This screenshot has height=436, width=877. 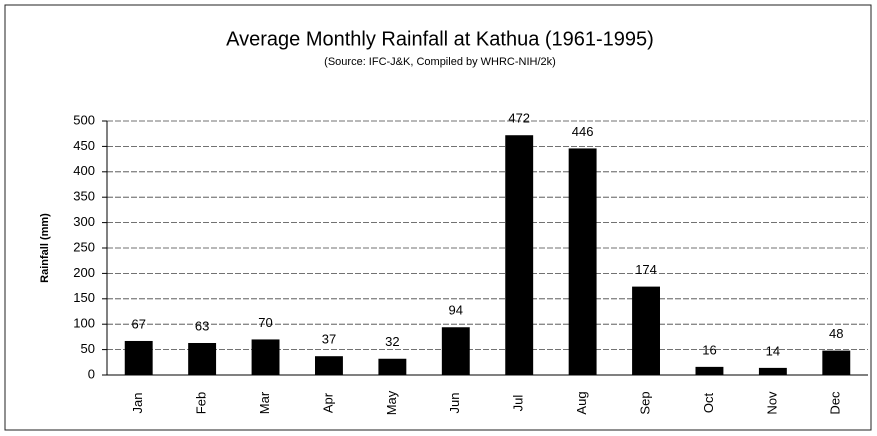 I want to click on x-tick-label: Dec, so click(x=835, y=403).